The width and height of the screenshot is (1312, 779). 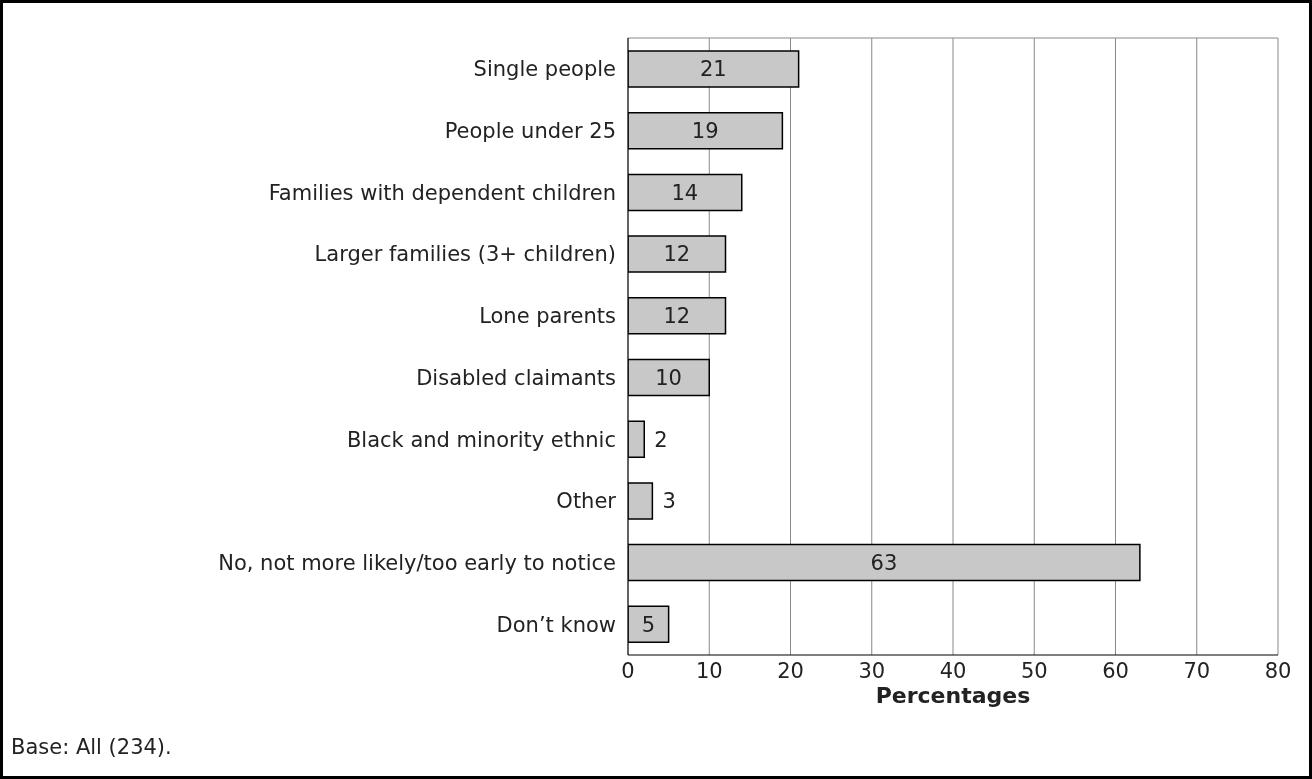 What do you see at coordinates (872, 670) in the screenshot?
I see `x-tick-label: 30` at bounding box center [872, 670].